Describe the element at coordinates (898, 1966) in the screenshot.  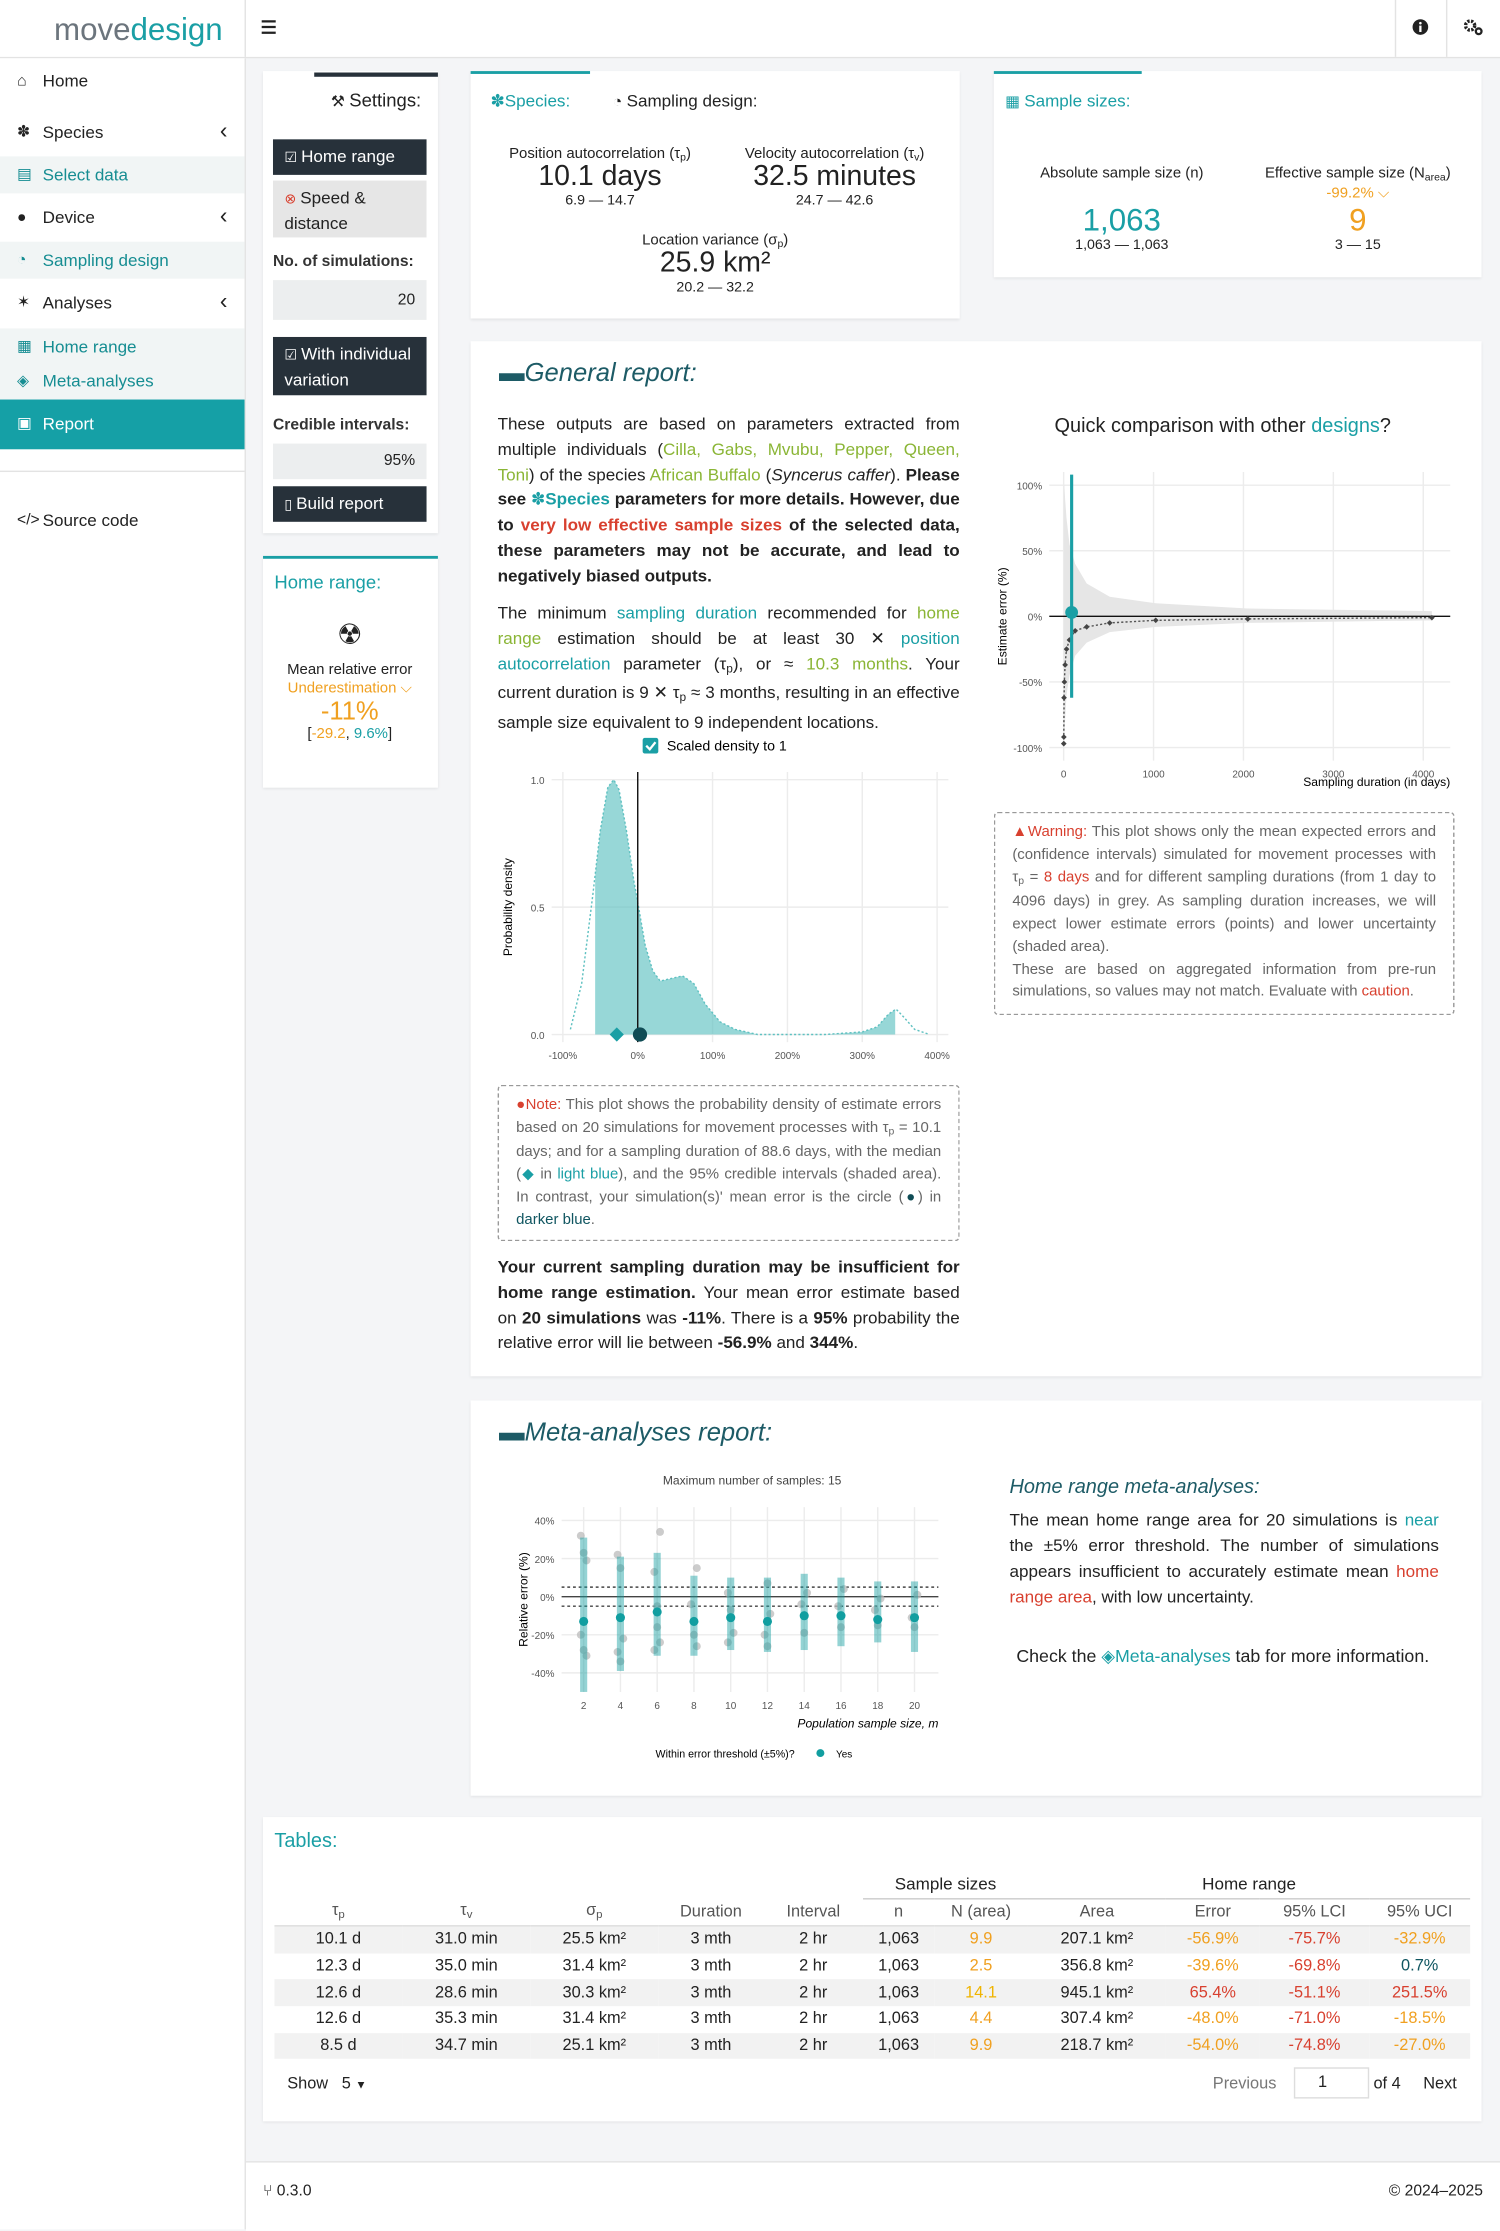
I see `table-cell: 1,063` at that location.